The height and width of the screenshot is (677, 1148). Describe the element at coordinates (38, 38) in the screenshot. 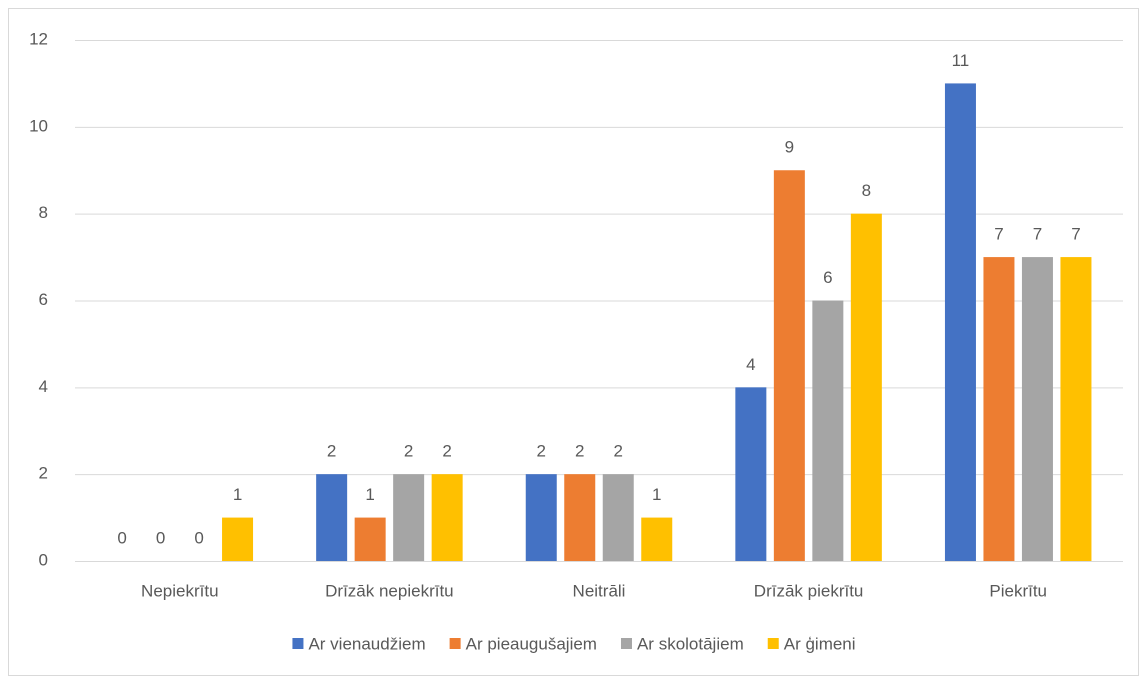

I see `y-tick-label: 12` at that location.